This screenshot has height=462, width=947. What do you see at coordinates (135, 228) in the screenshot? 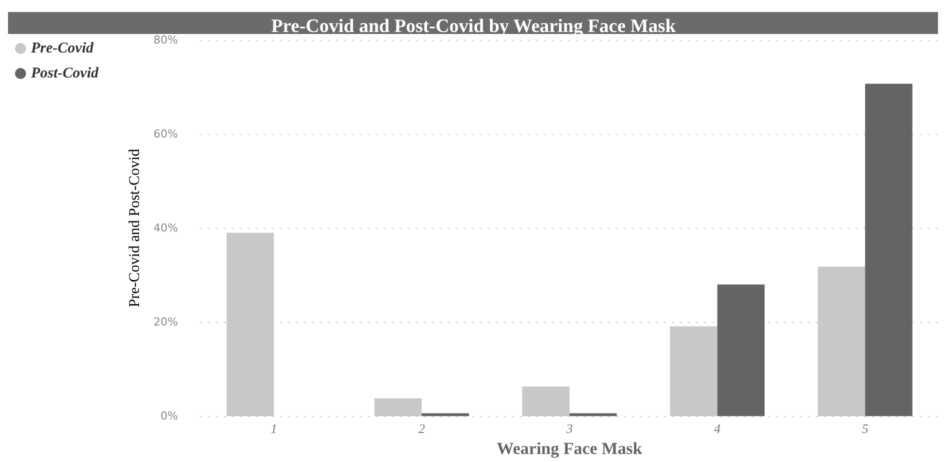
I see `y-axis-title: Pre-Covid and Post-Covid` at bounding box center [135, 228].